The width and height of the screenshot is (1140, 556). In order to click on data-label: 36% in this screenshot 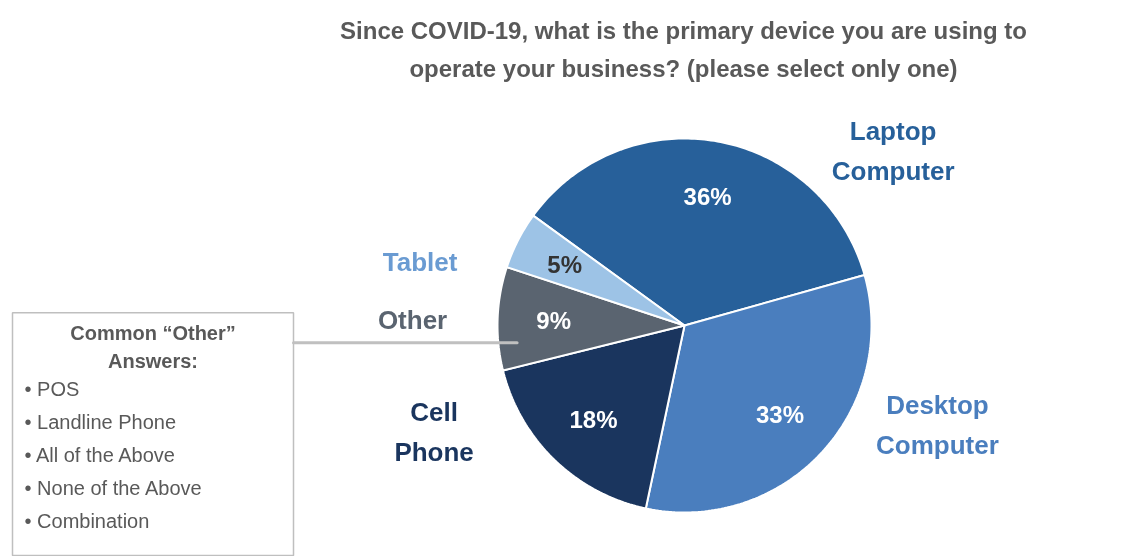, I will do `click(707, 197)`.